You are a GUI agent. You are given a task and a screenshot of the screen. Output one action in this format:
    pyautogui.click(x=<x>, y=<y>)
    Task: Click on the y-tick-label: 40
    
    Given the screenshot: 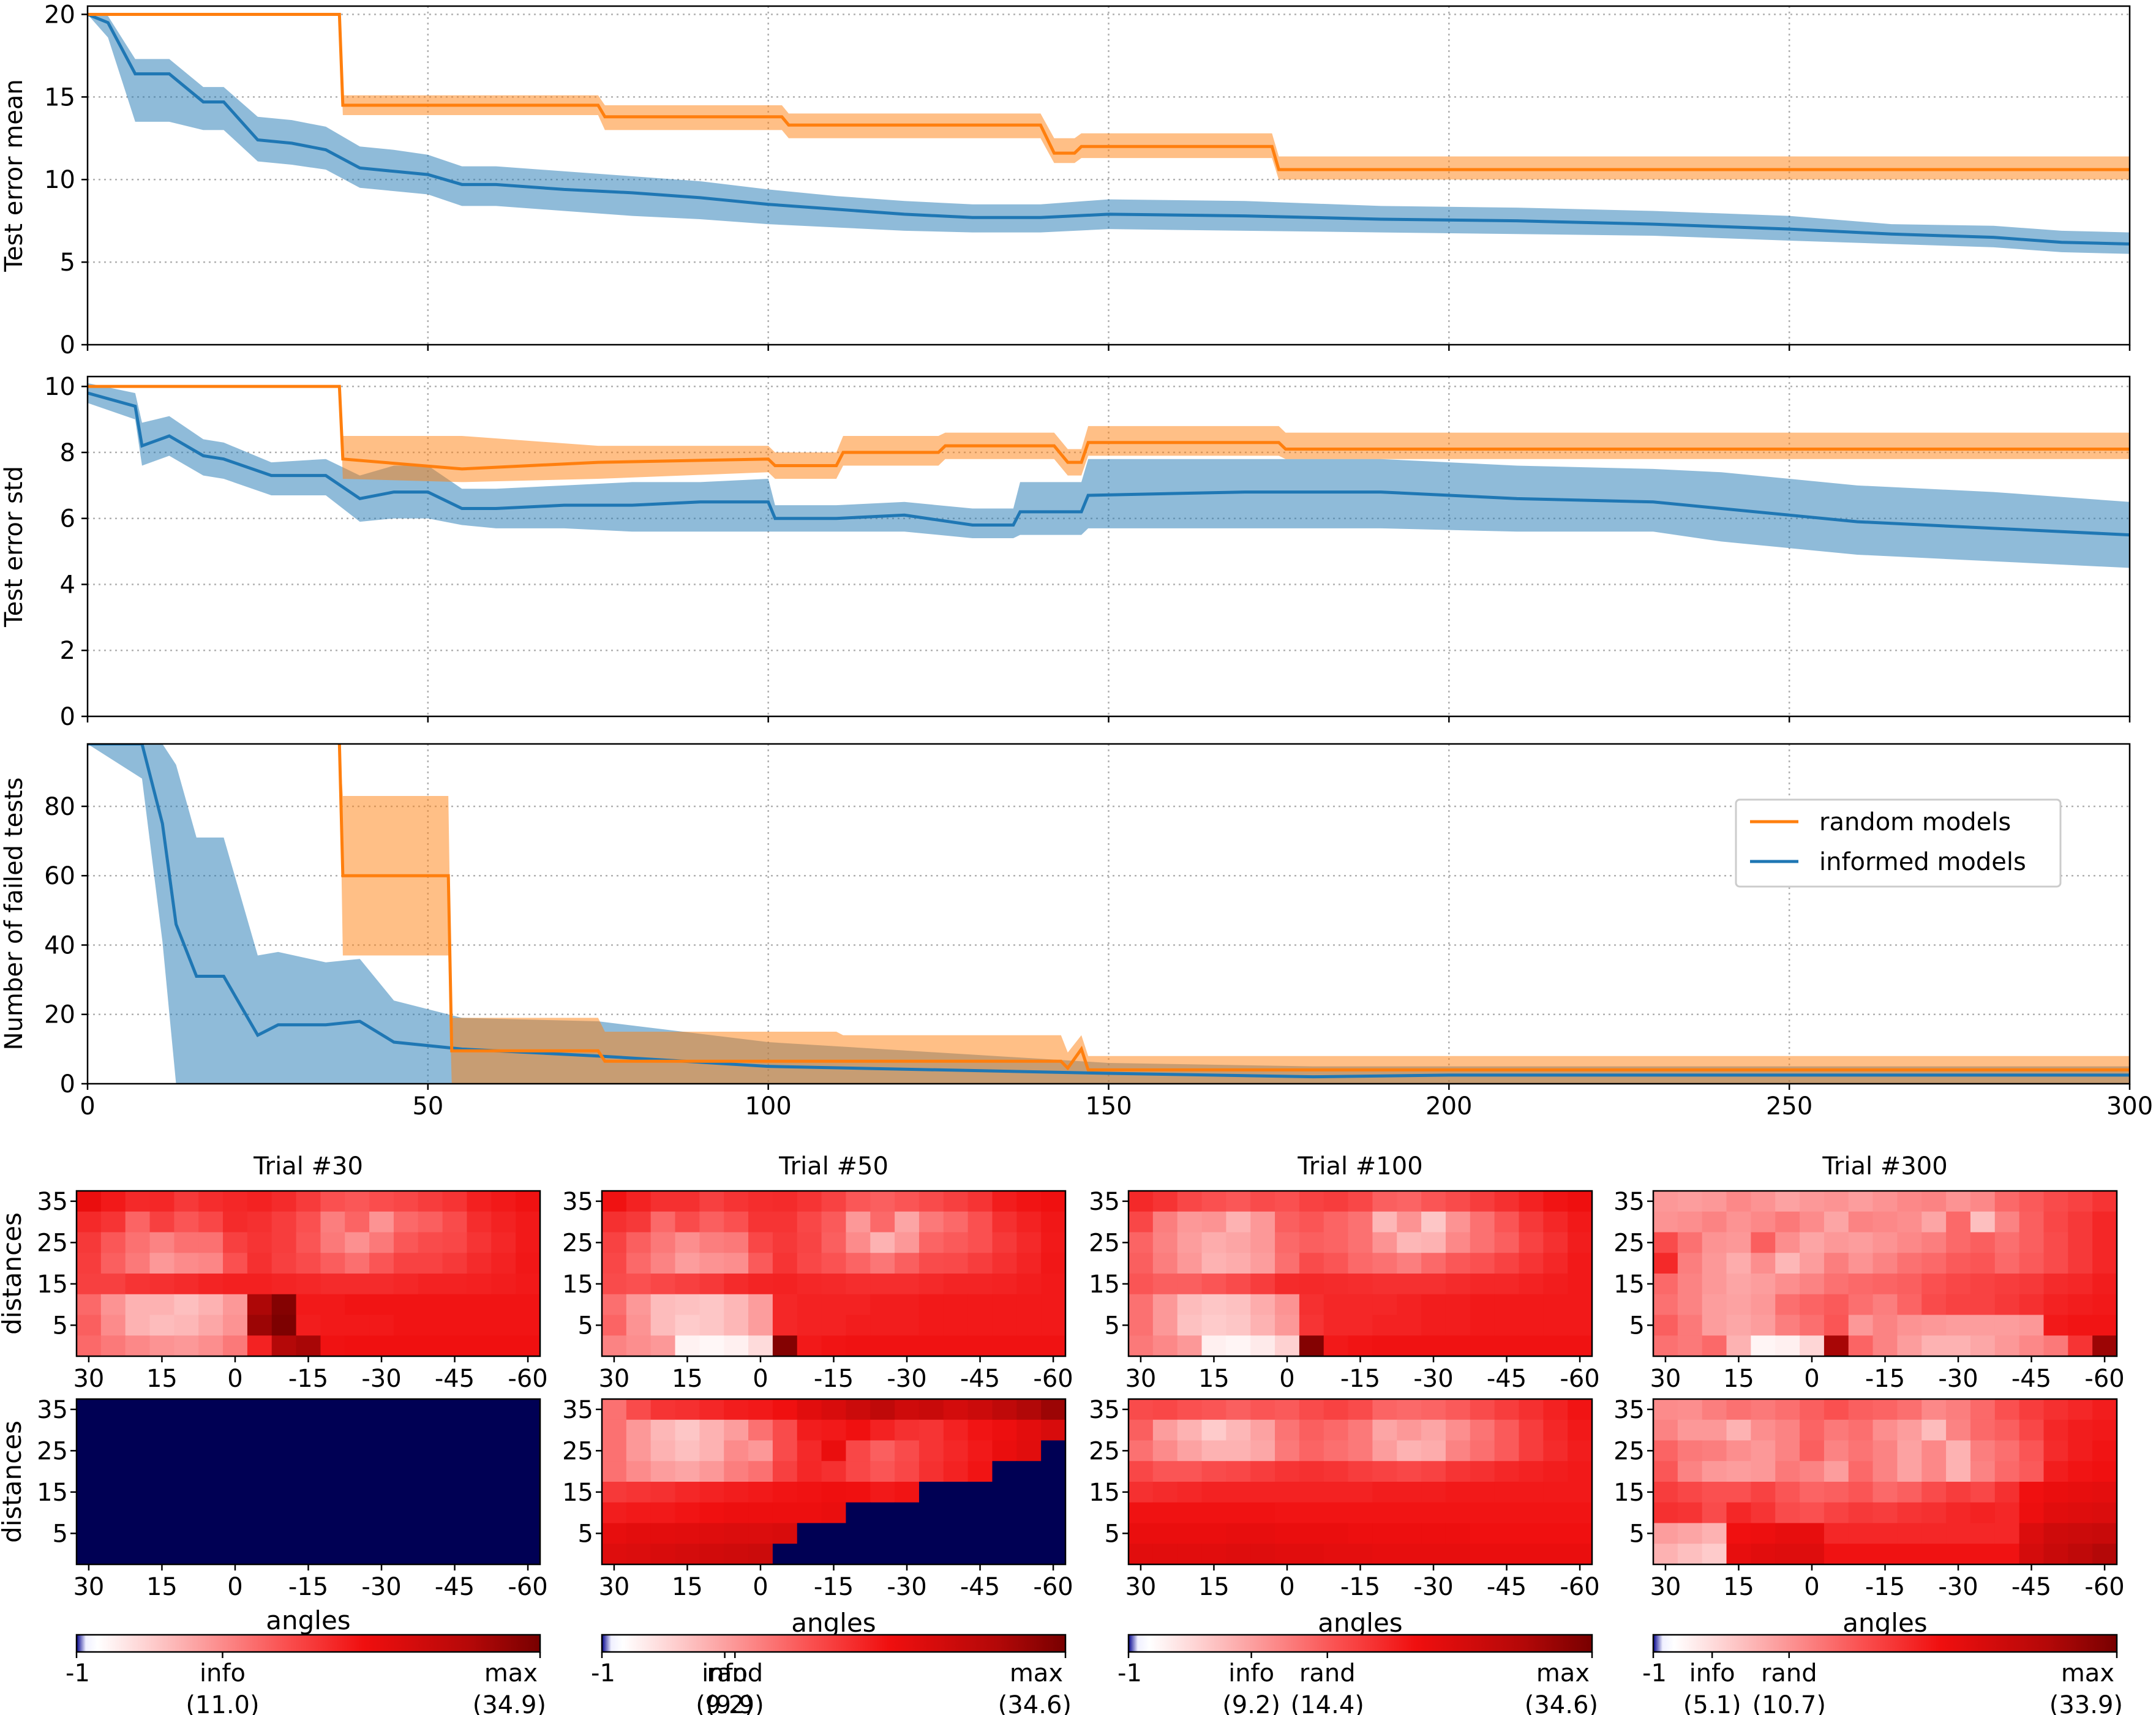 What is the action you would take?
    pyautogui.click(x=60, y=945)
    